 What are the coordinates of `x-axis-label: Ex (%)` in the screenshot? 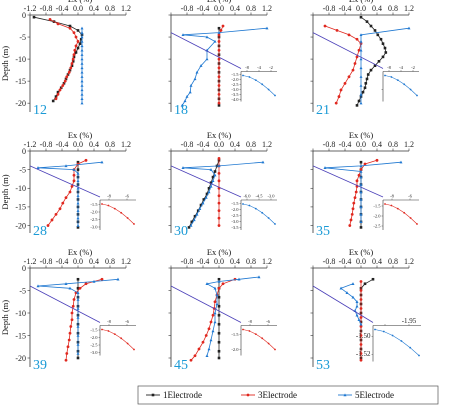 It's located at (361, 252).